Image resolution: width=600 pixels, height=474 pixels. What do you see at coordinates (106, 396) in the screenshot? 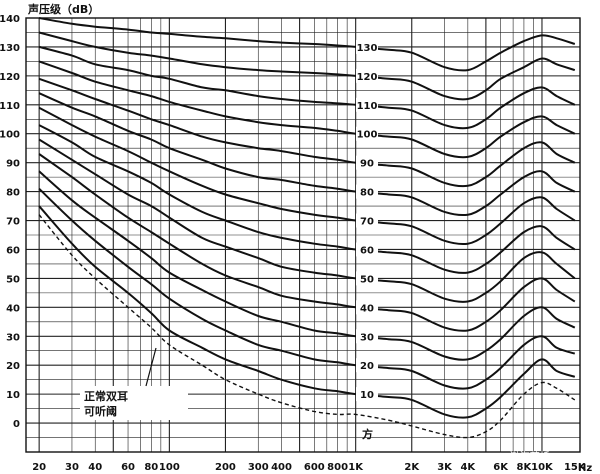
I see `threshold-label-line-1: 正常双耳` at bounding box center [106, 396].